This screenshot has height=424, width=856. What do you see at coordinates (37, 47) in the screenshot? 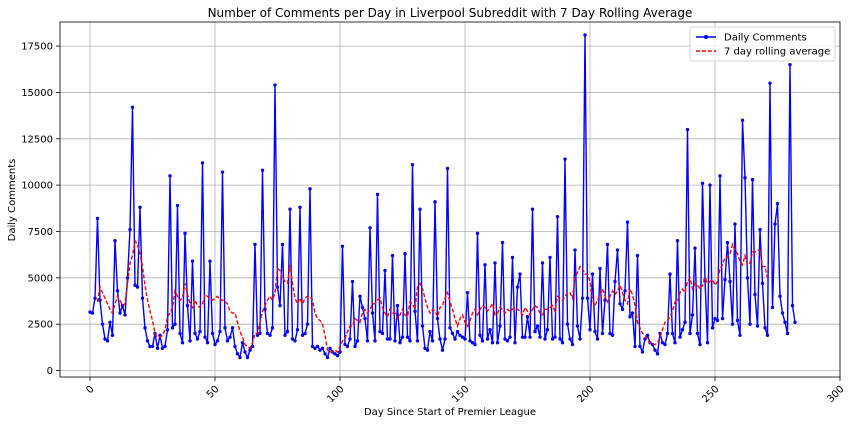
I see `y-tick-label: 17500` at bounding box center [37, 47].